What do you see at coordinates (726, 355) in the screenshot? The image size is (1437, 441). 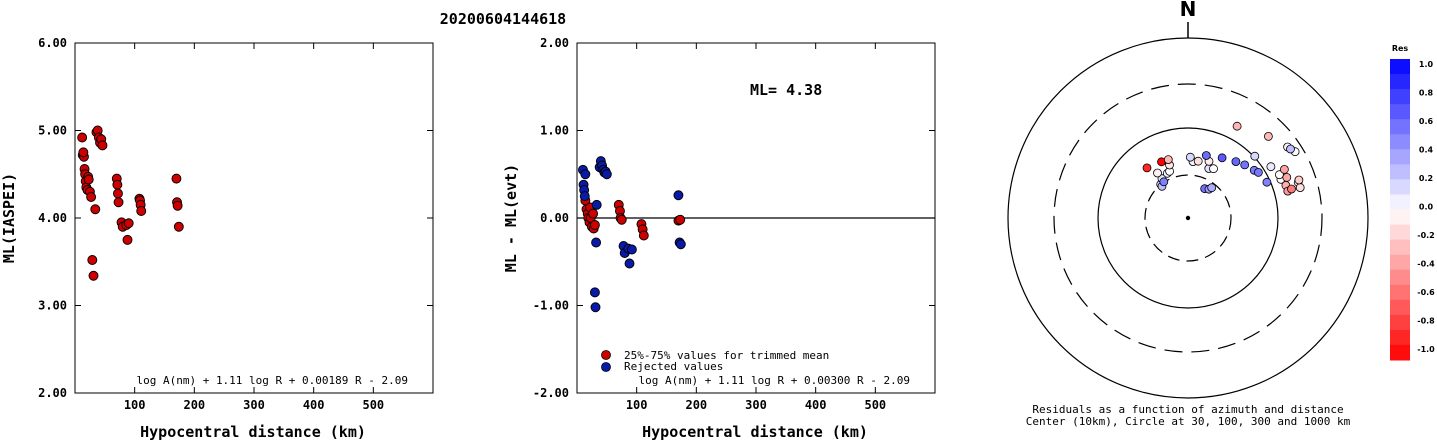 I see `legend-trimmed-label: 25%-75% values for trimmed mean` at bounding box center [726, 355].